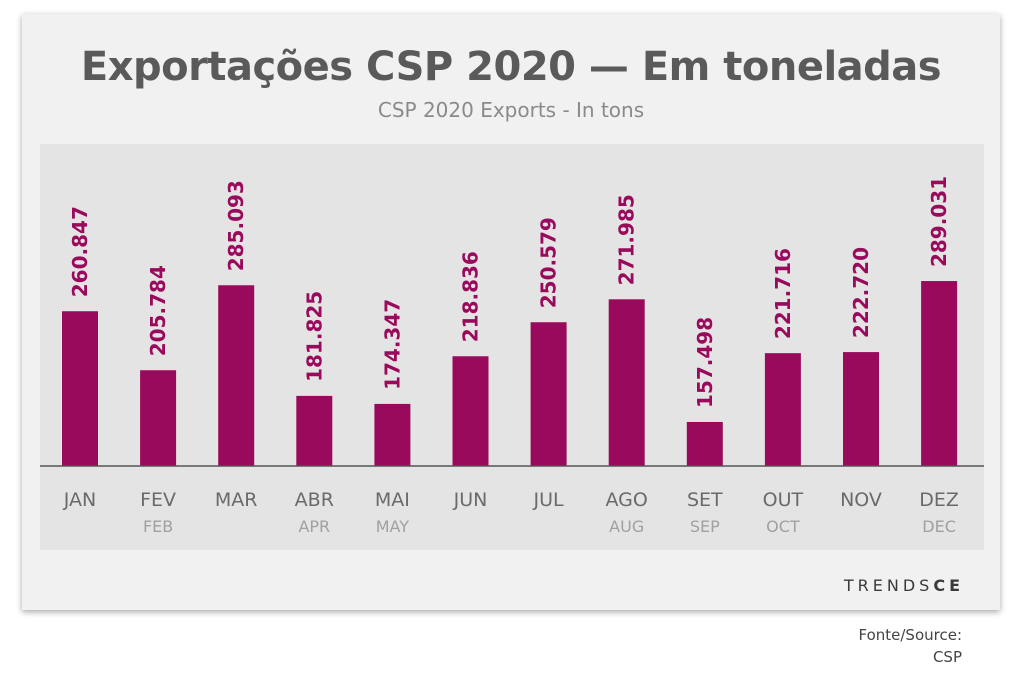 This screenshot has width=1024, height=688. Describe the element at coordinates (470, 411) in the screenshot. I see `bar-jun` at that location.